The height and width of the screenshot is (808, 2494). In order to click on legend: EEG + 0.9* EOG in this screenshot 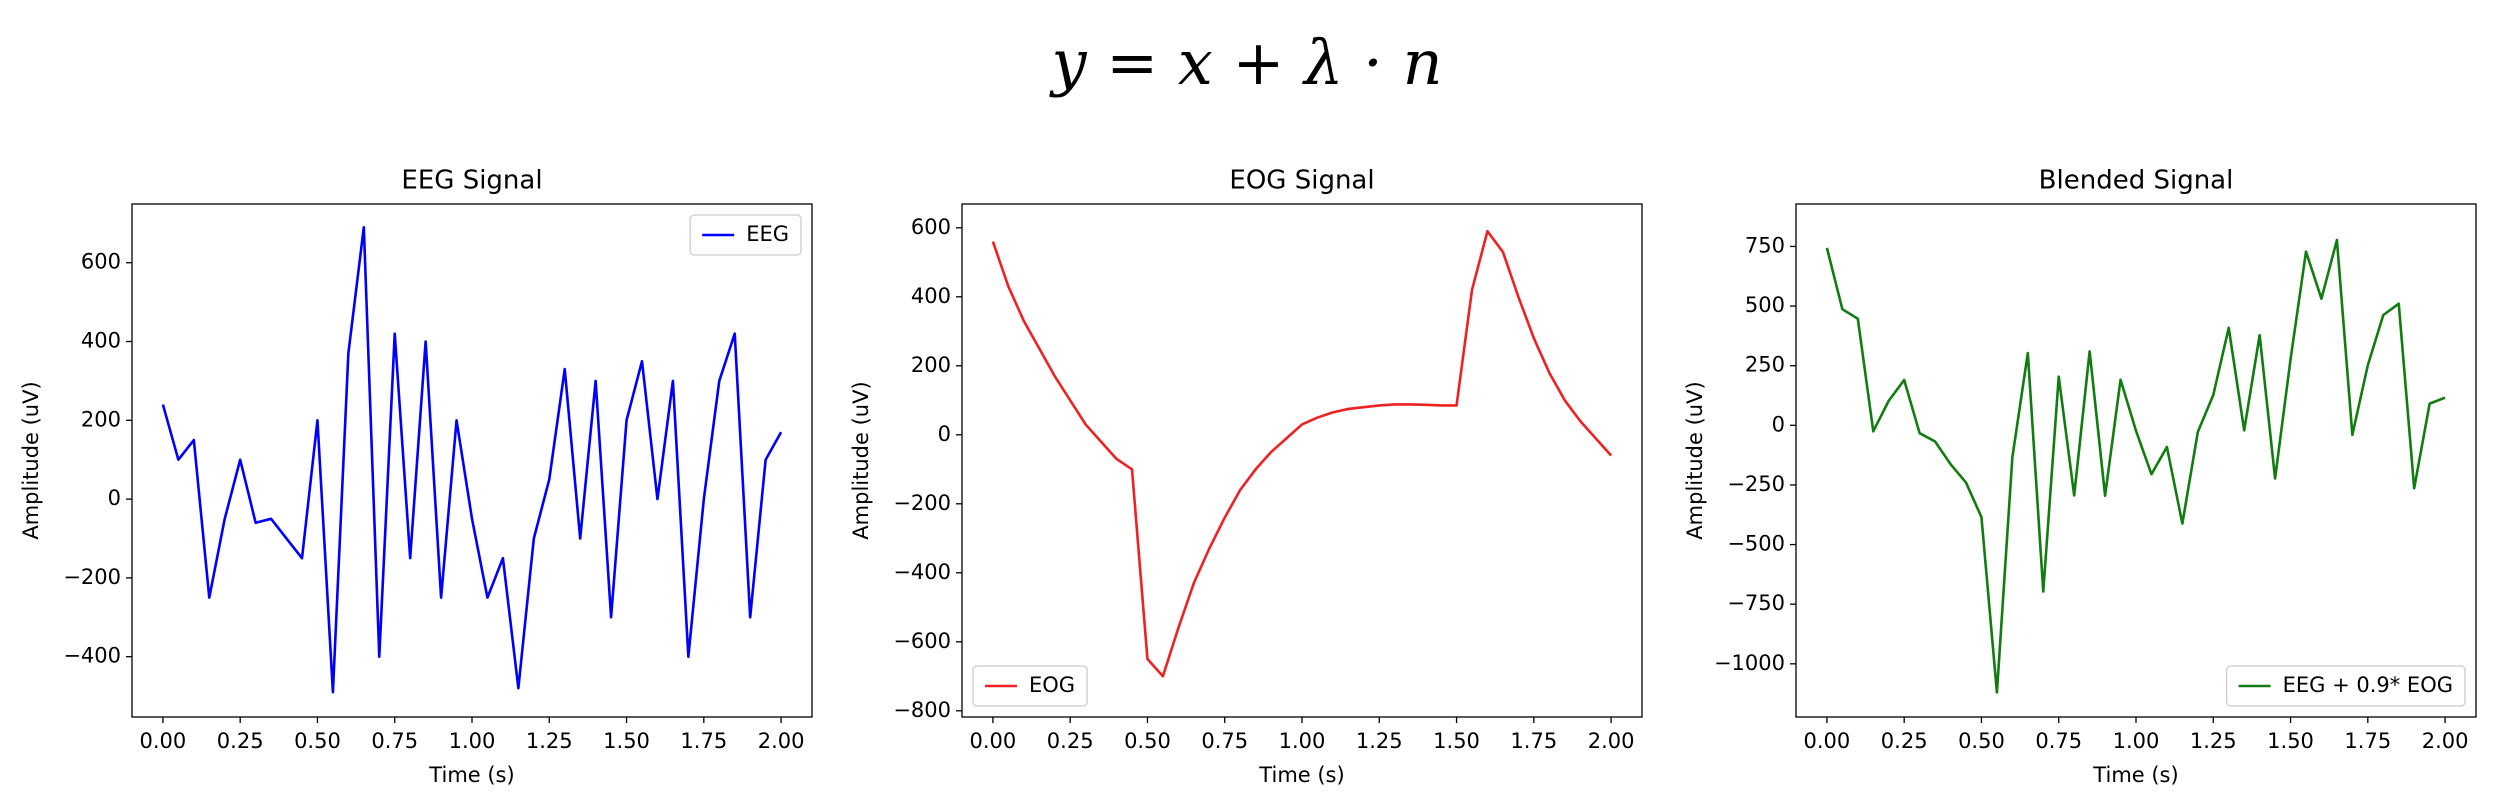, I will do `click(2345, 686)`.